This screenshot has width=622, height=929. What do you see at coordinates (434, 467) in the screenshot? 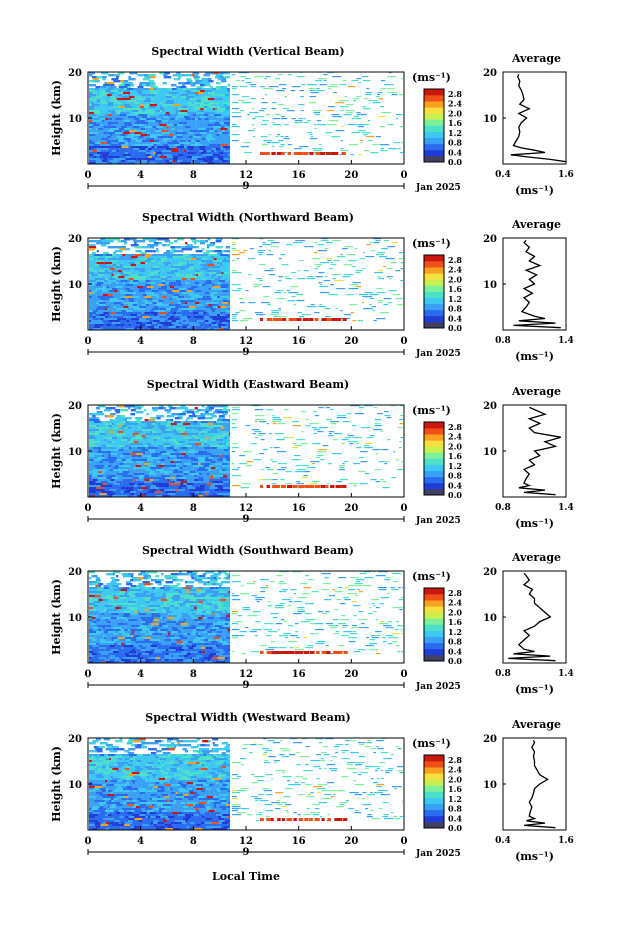
I see `colorbar-swatch` at bounding box center [434, 467].